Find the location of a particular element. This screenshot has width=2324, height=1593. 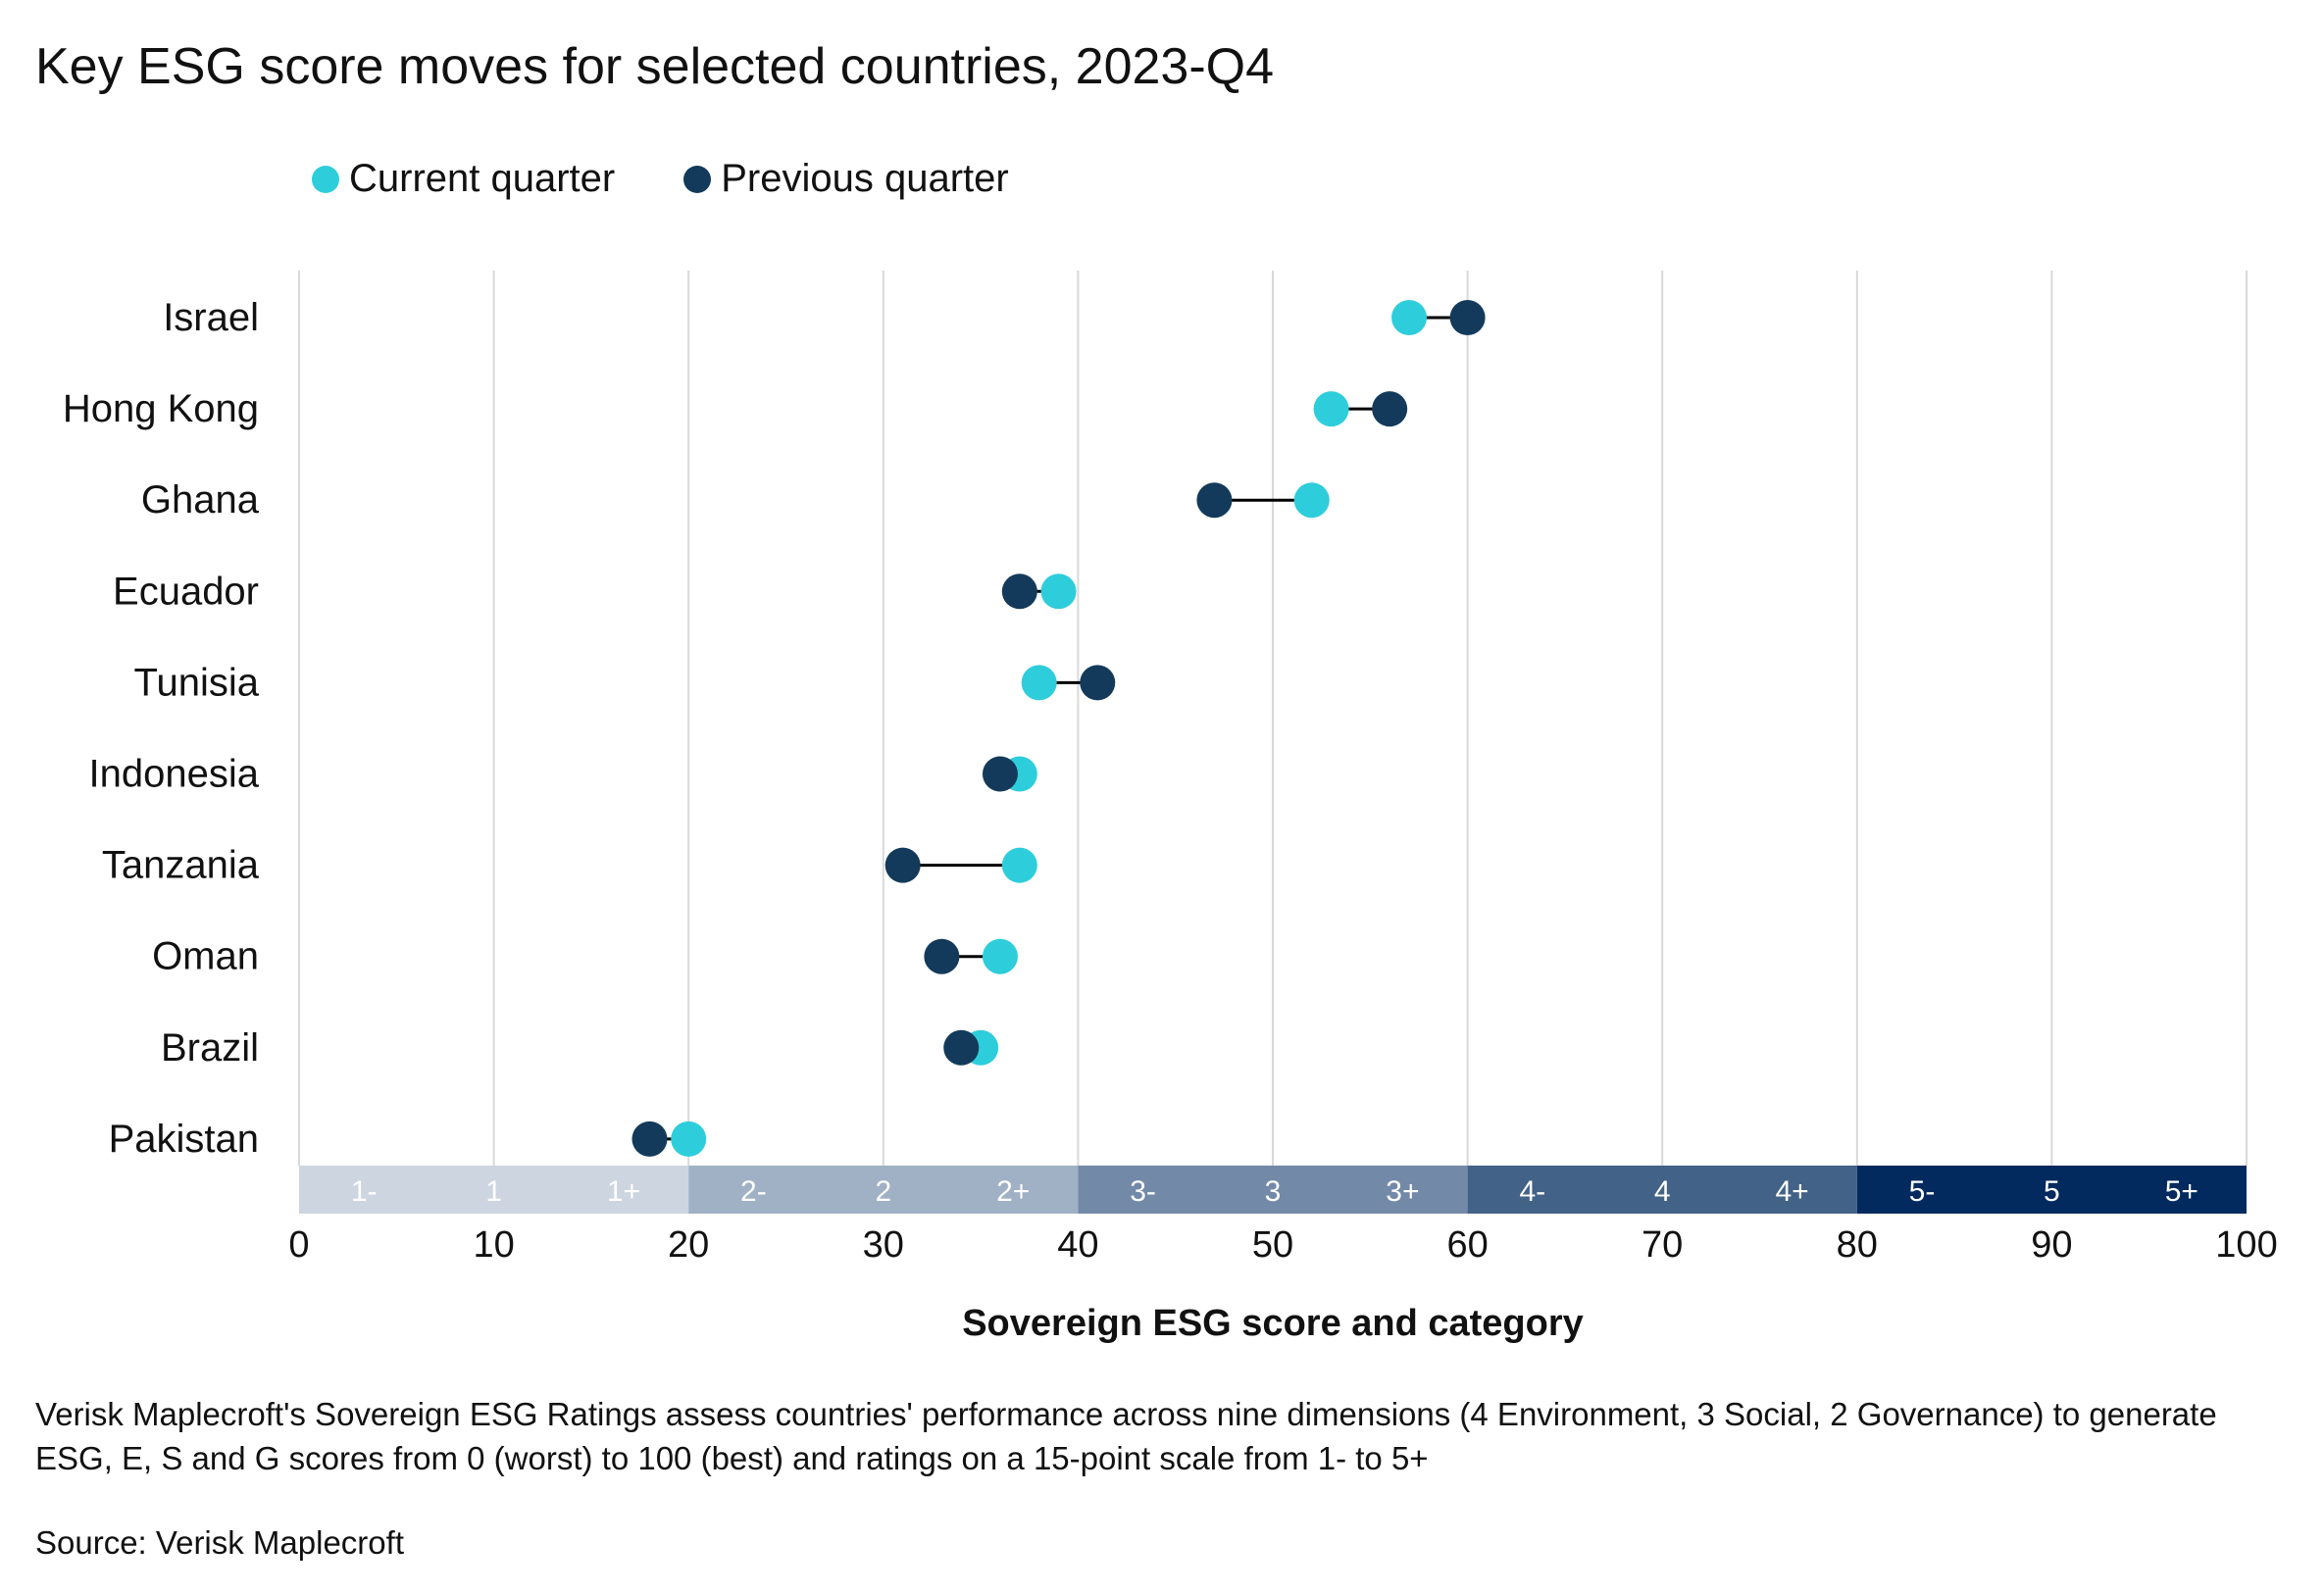

rating-band-label: 2 is located at coordinates (883, 1191).